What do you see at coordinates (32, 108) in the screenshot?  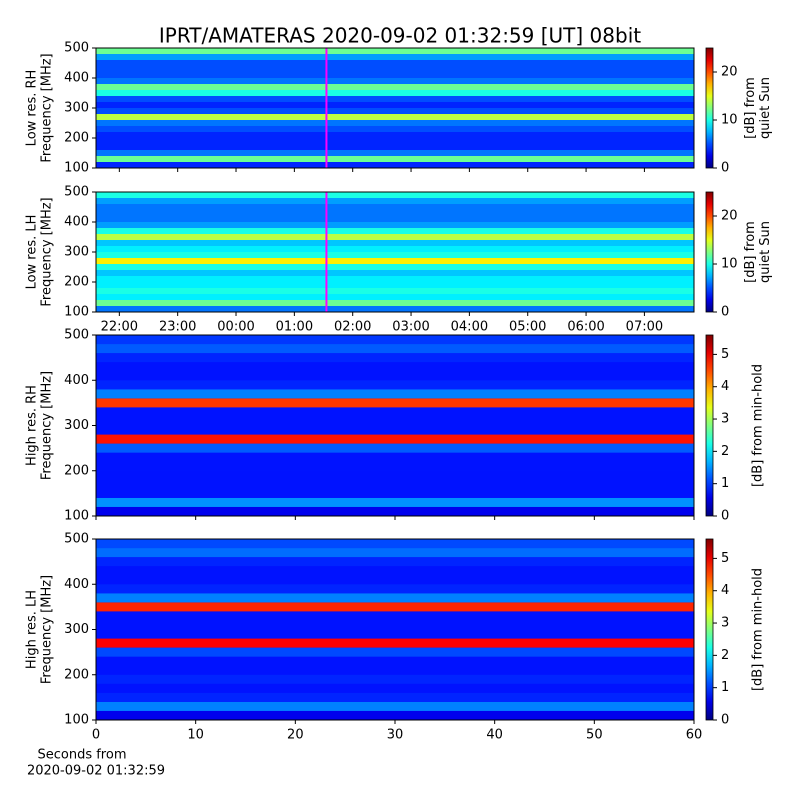 I see `y-axis-label: Low res. RH` at bounding box center [32, 108].